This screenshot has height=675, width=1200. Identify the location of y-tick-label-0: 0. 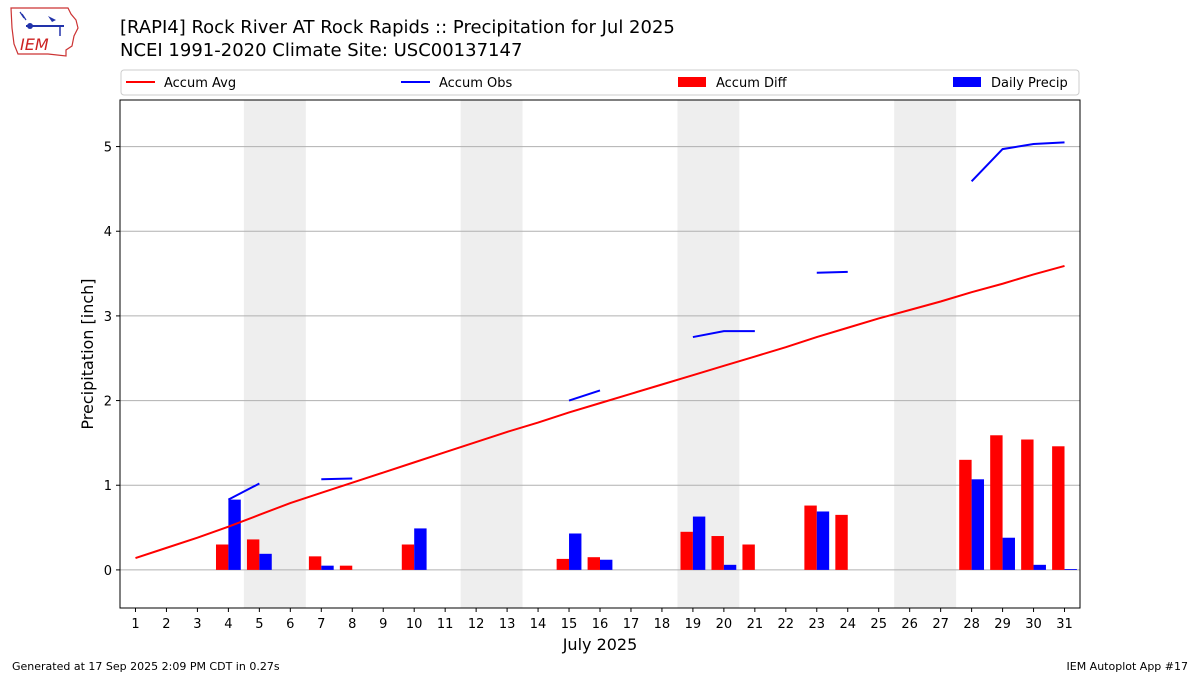
(108, 571).